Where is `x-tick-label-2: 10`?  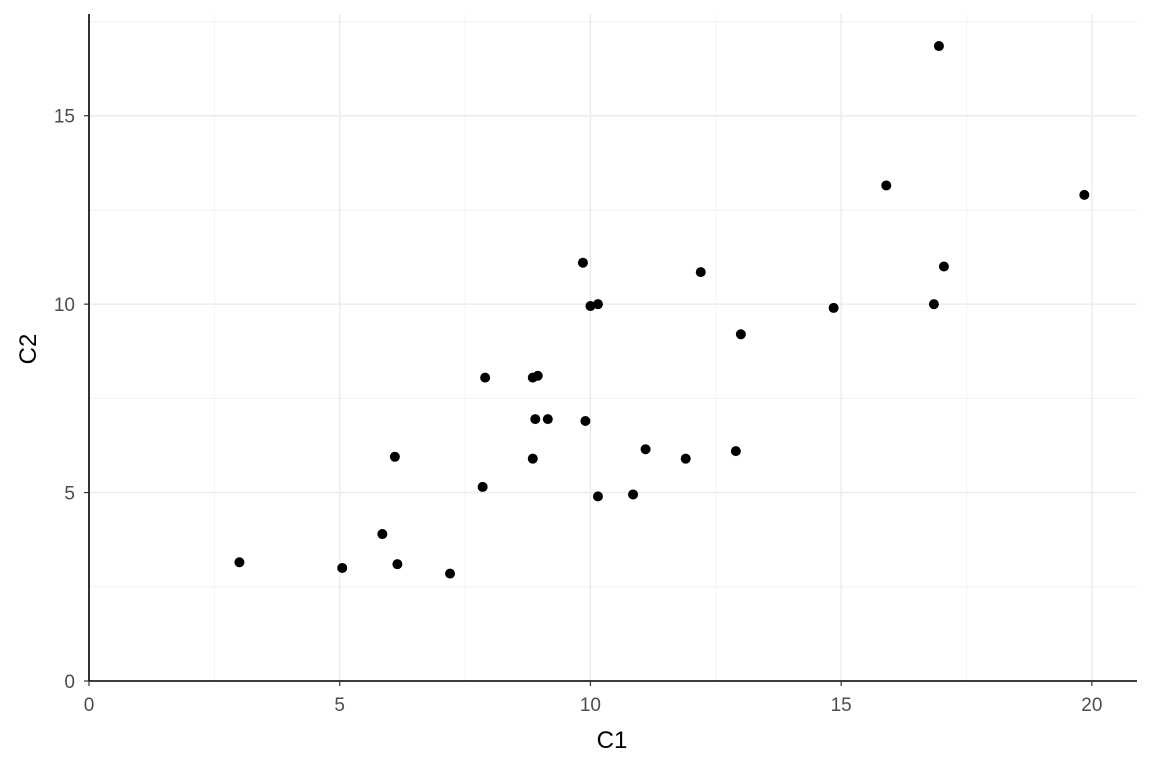 x-tick-label-2: 10 is located at coordinates (590, 705).